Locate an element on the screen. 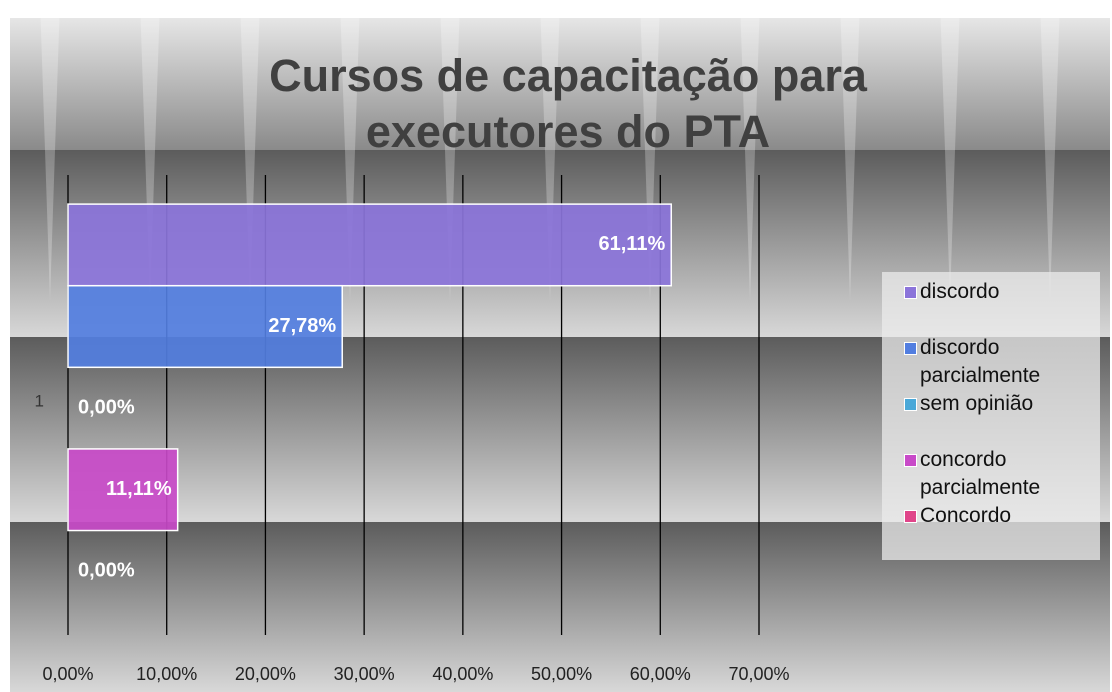  legend-label: sem opinião is located at coordinates (977, 403).